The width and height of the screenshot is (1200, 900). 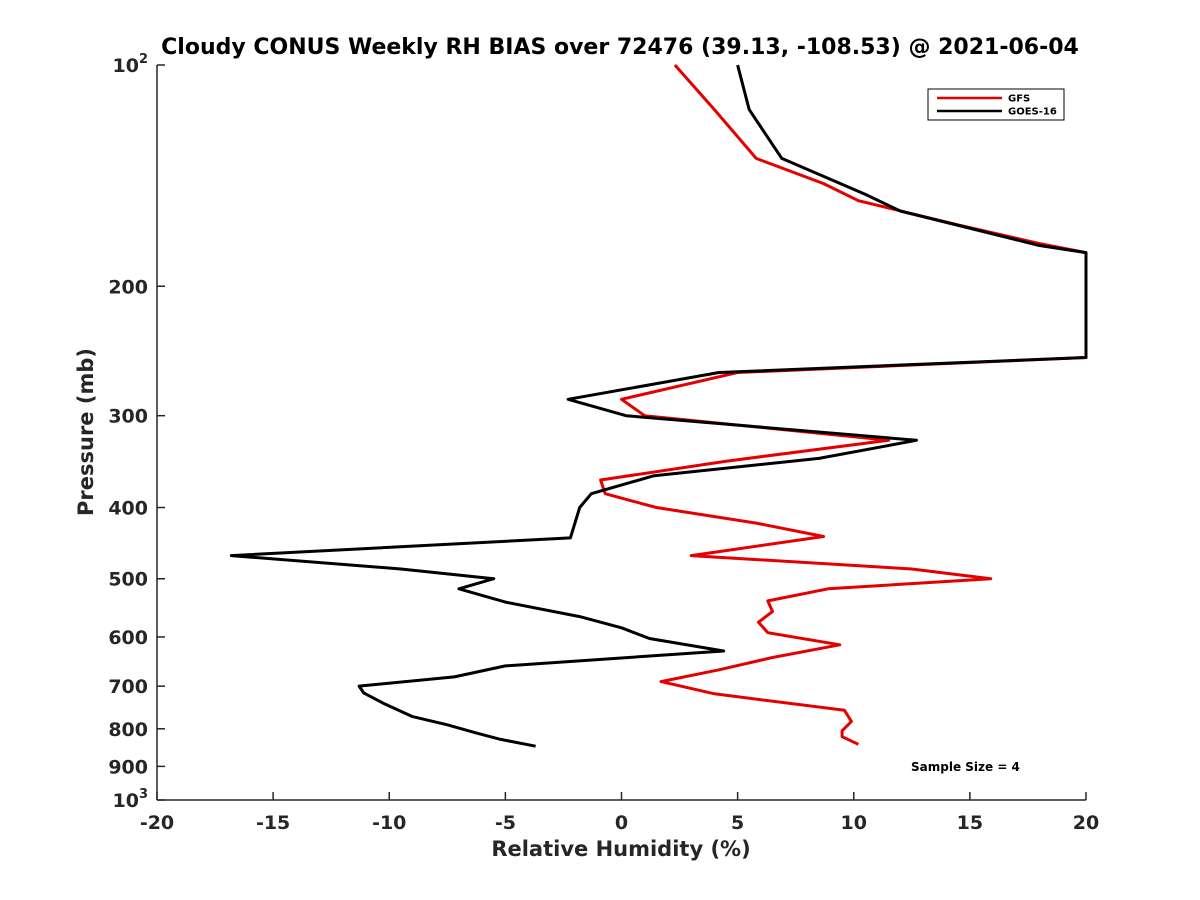 I want to click on y-tick-label: 500, so click(x=128, y=580).